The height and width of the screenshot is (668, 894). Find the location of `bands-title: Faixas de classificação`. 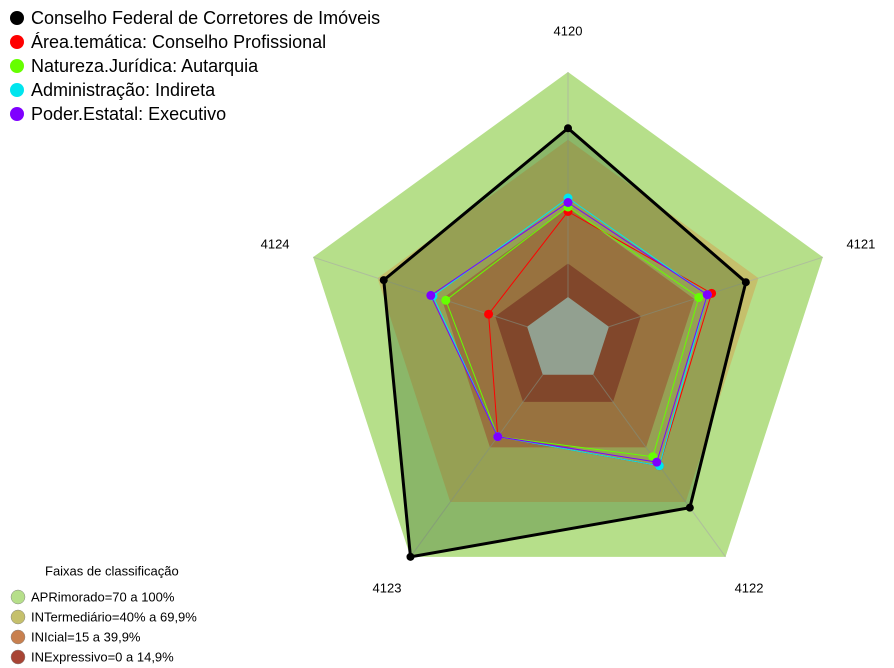

bands-title: Faixas de classificação is located at coordinates (112, 570).